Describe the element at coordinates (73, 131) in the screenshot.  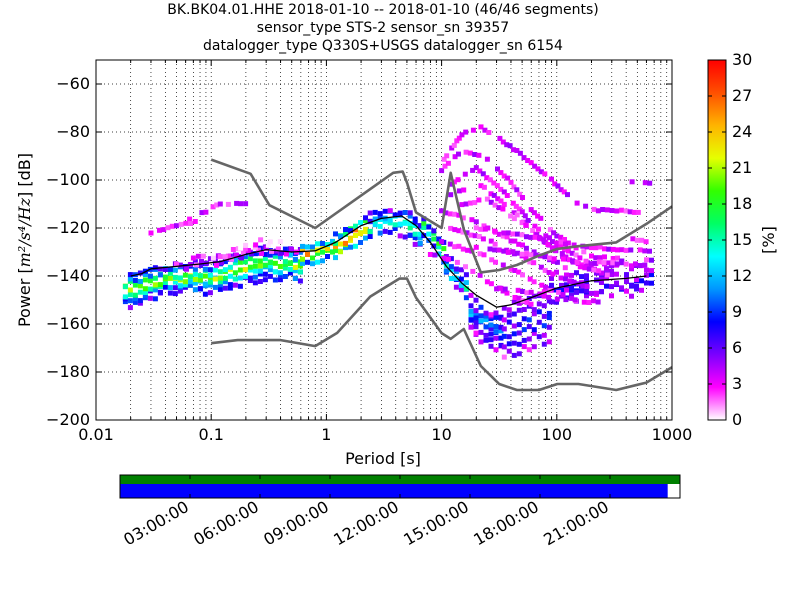
I see `y-tick-label: −80` at that location.